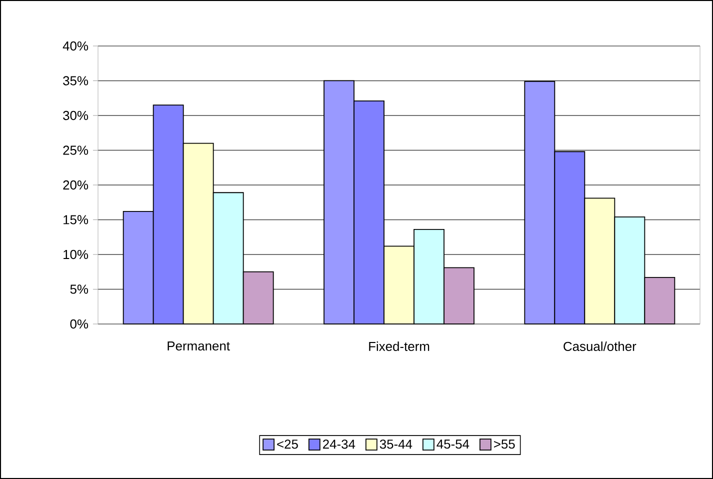  What do you see at coordinates (75, 150) in the screenshot?
I see `y-tick-label: 25%` at bounding box center [75, 150].